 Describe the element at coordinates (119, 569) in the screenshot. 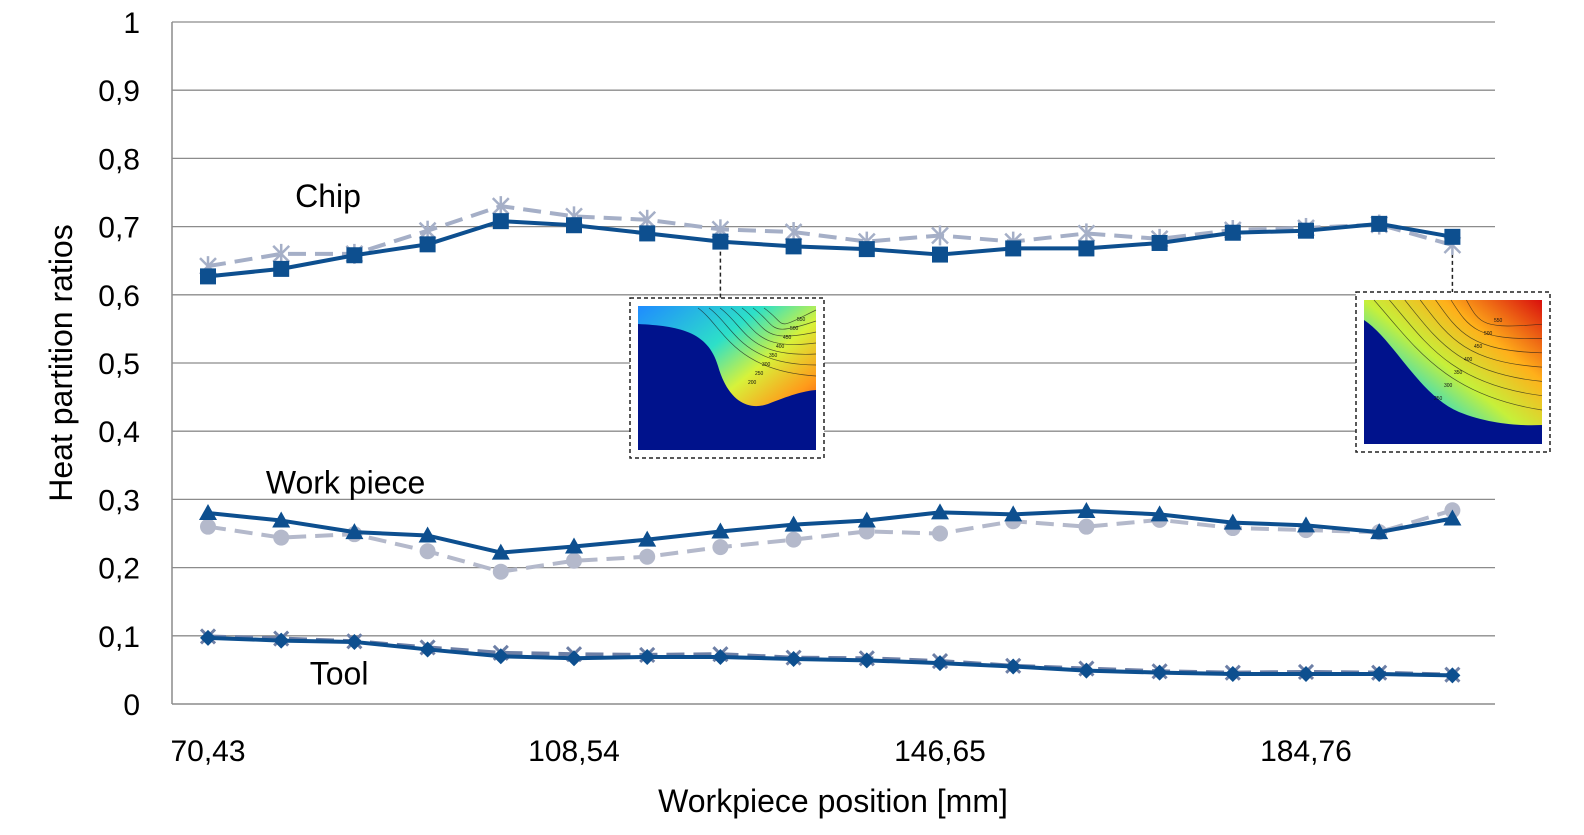

I see `y-tick-label: 0,2` at that location.